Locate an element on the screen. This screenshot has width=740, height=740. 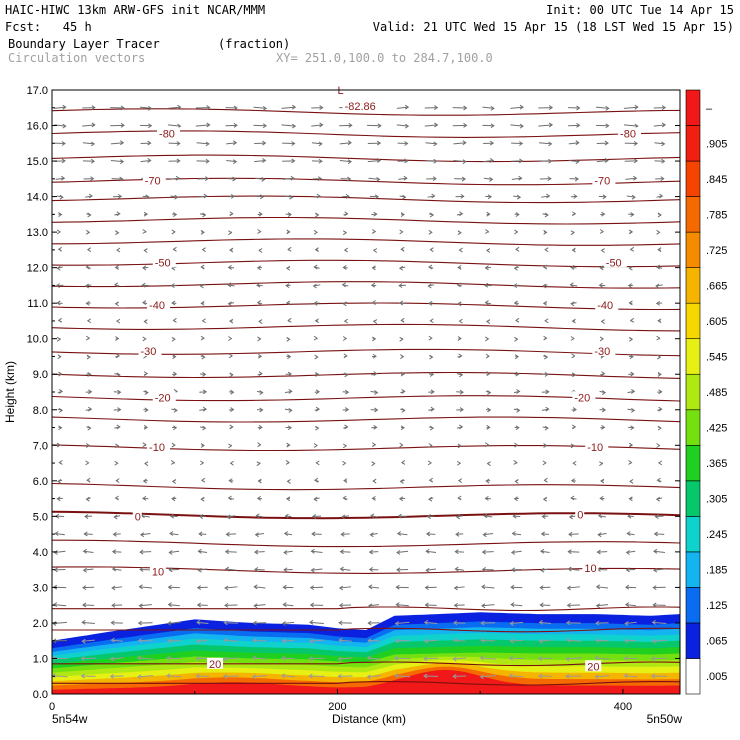
contour-label: -80 is located at coordinates (167, 134).